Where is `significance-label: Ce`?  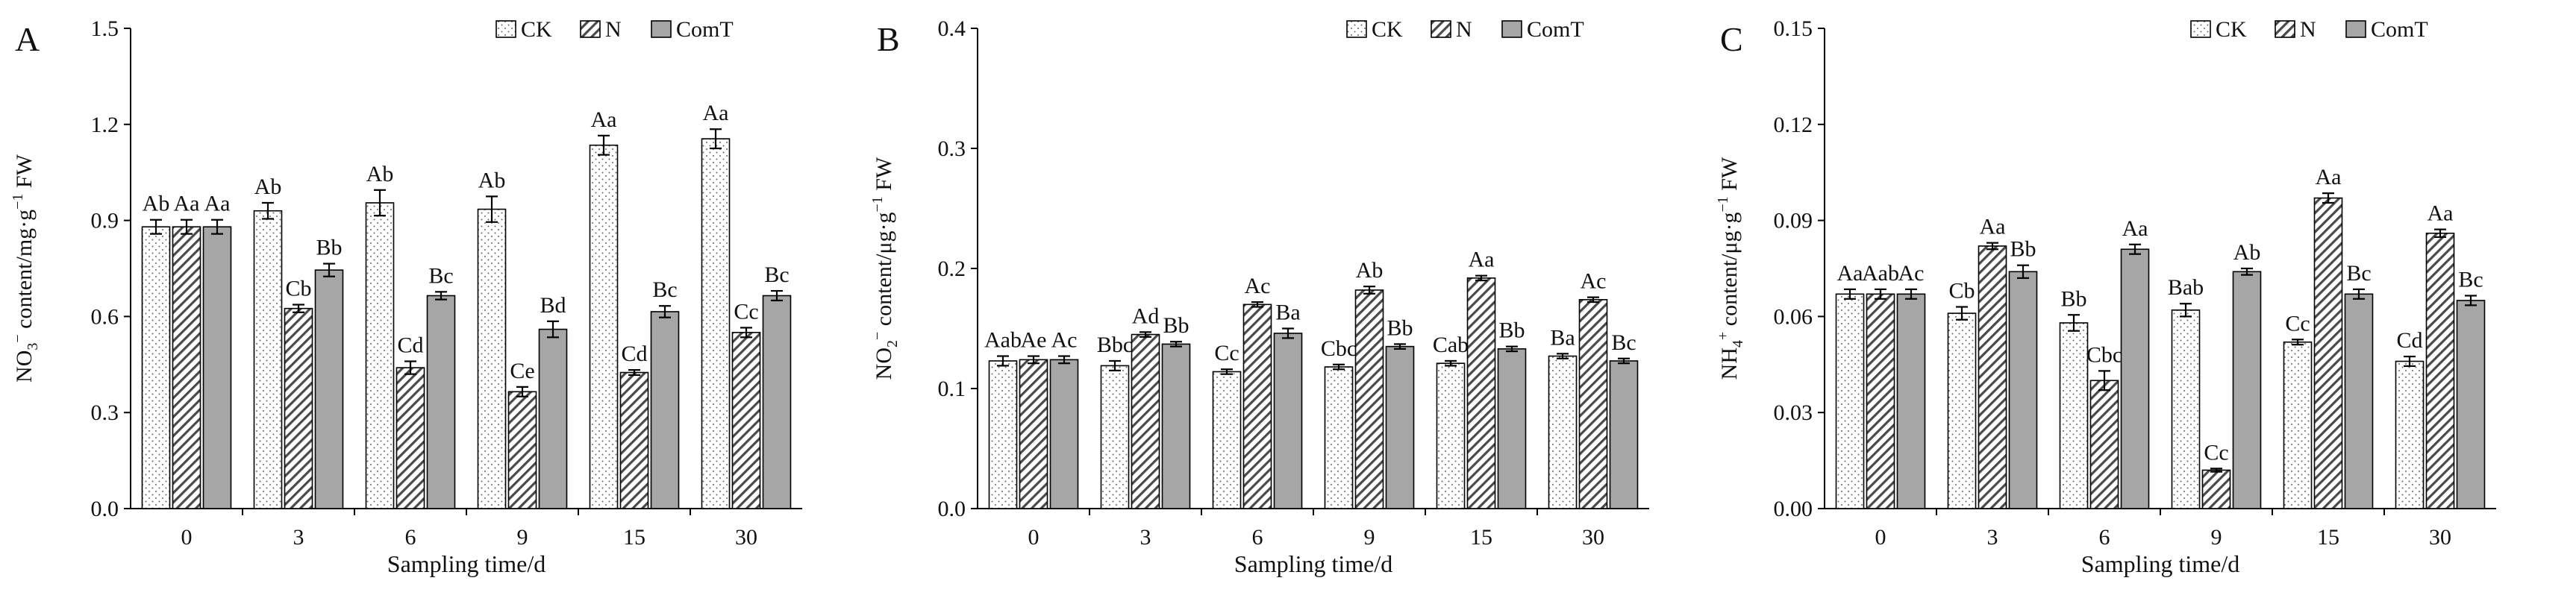 significance-label: Ce is located at coordinates (522, 371).